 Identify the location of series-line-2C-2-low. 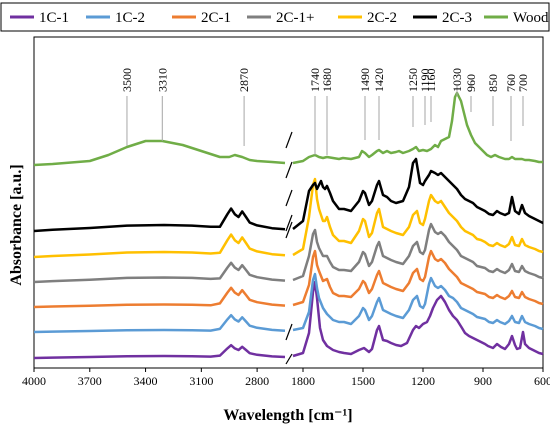
(418, 217).